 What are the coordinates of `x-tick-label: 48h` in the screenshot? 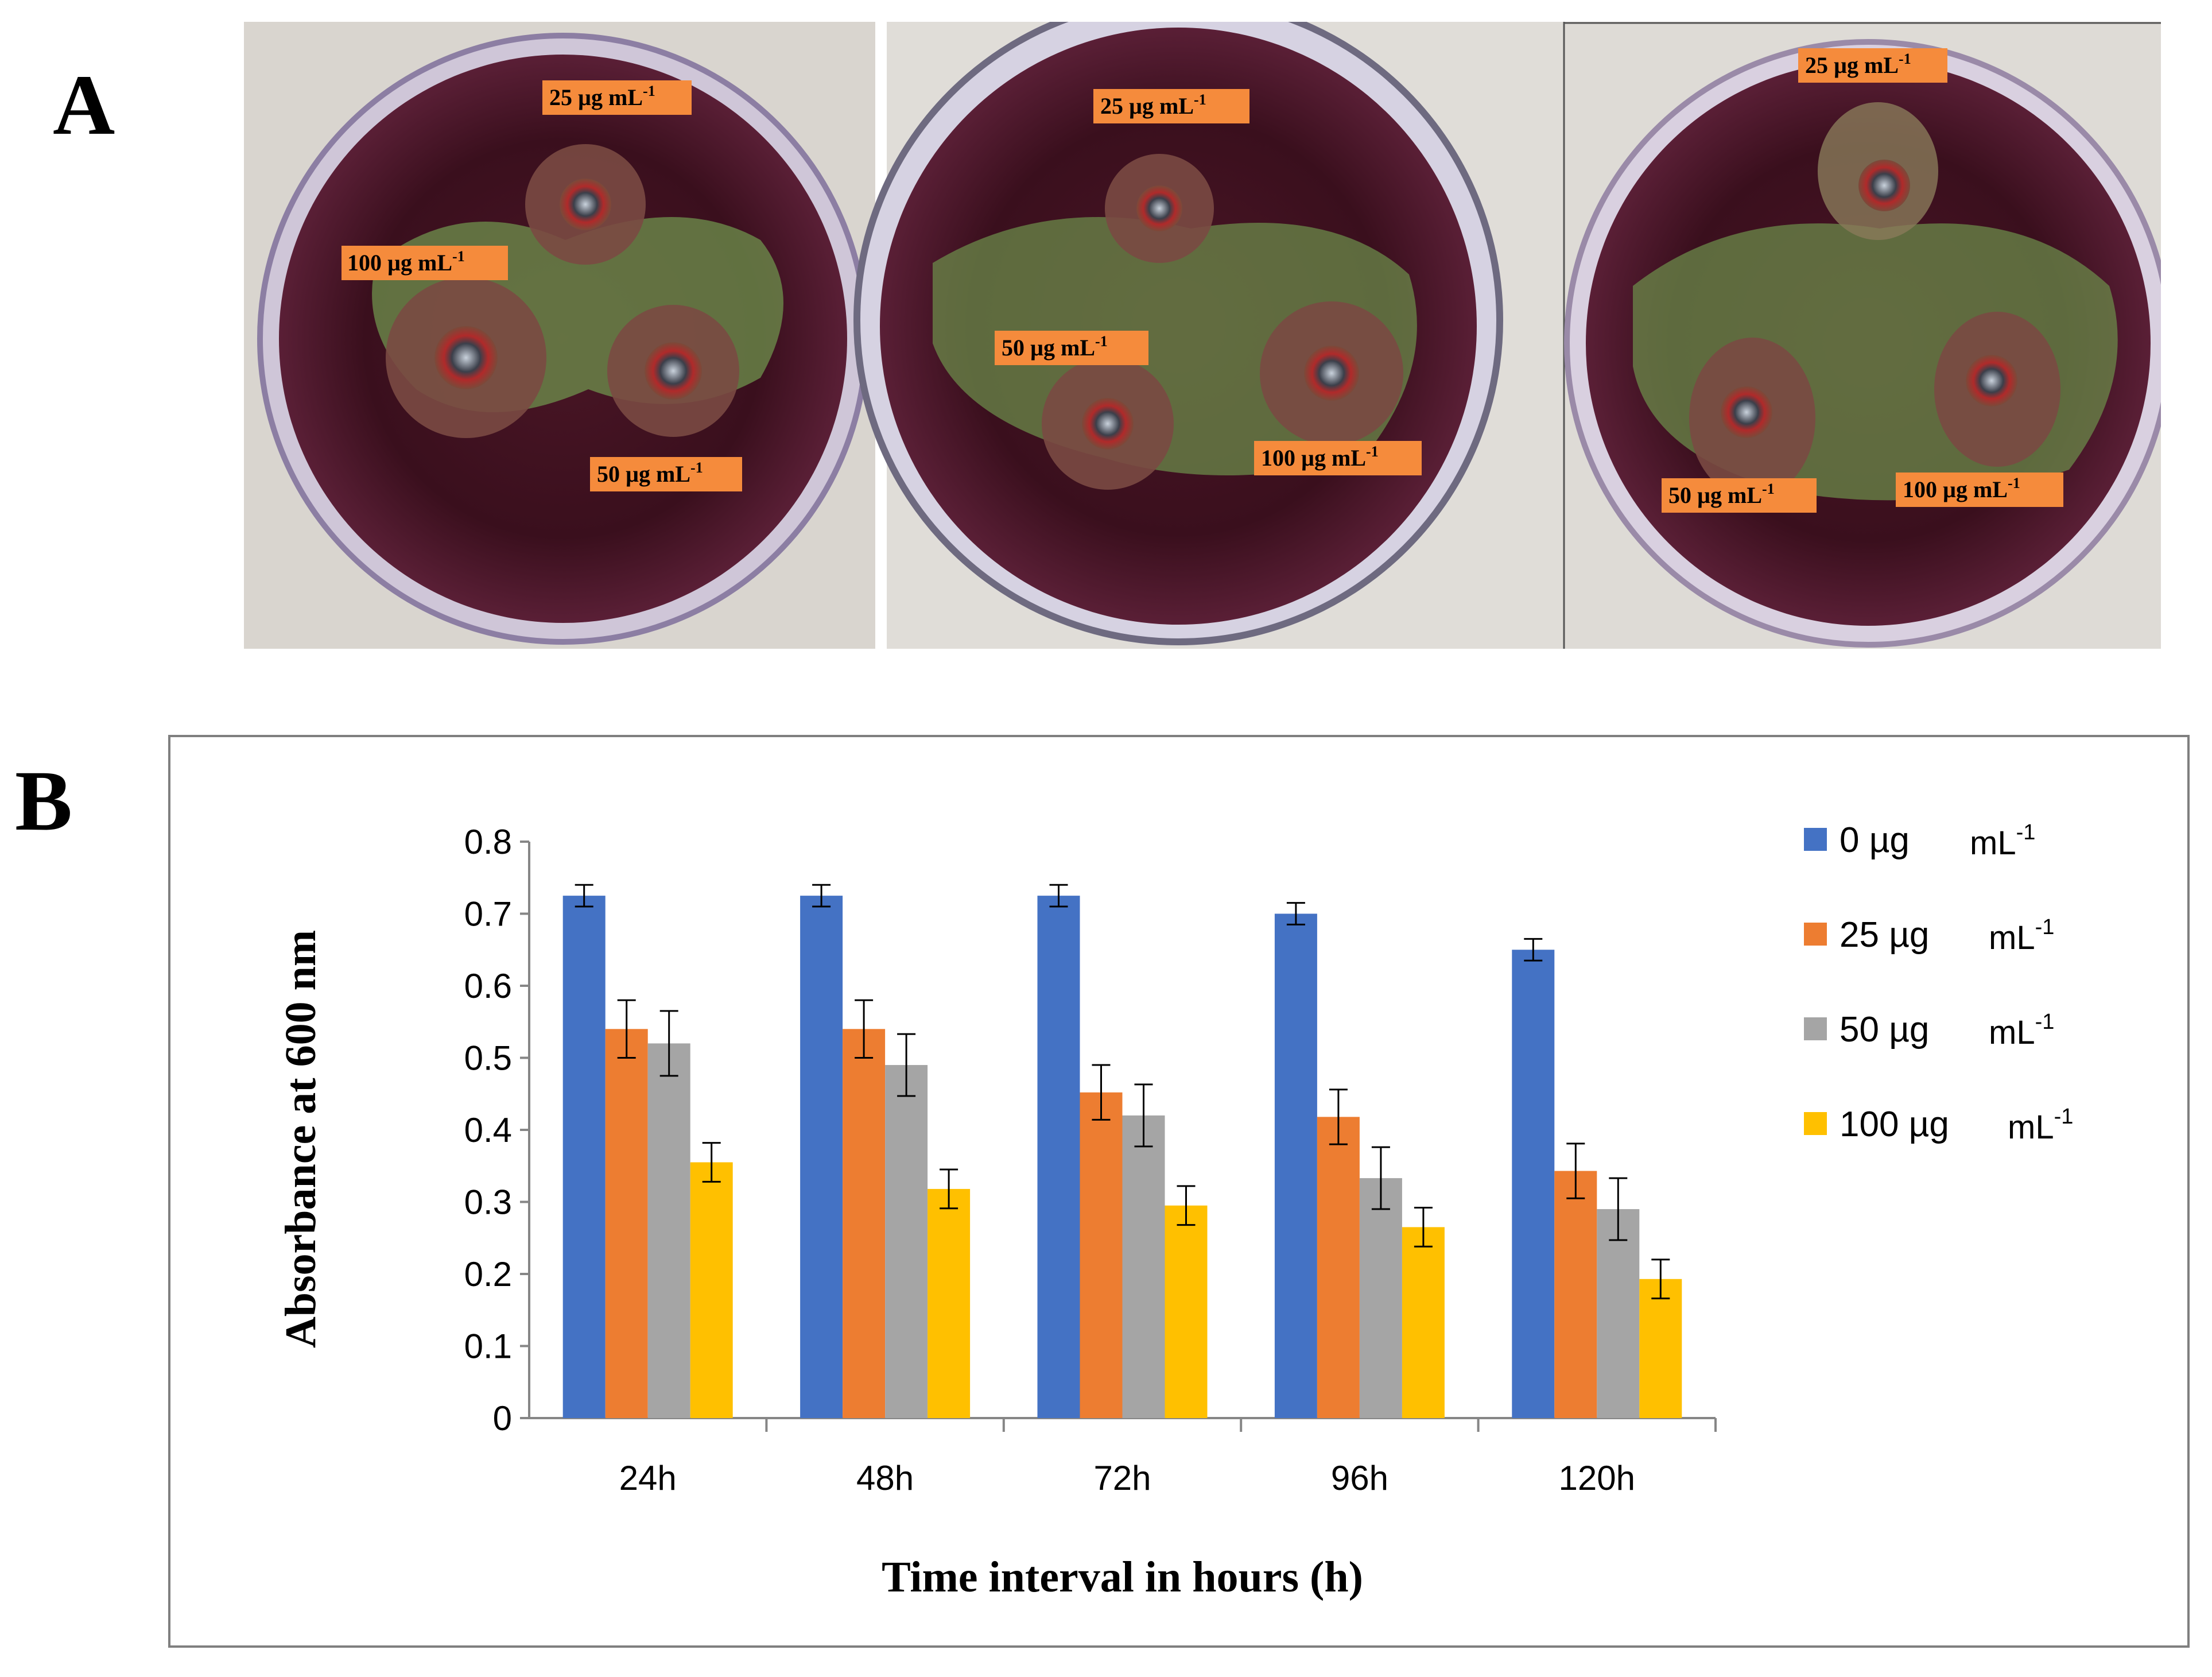 It's located at (885, 1478).